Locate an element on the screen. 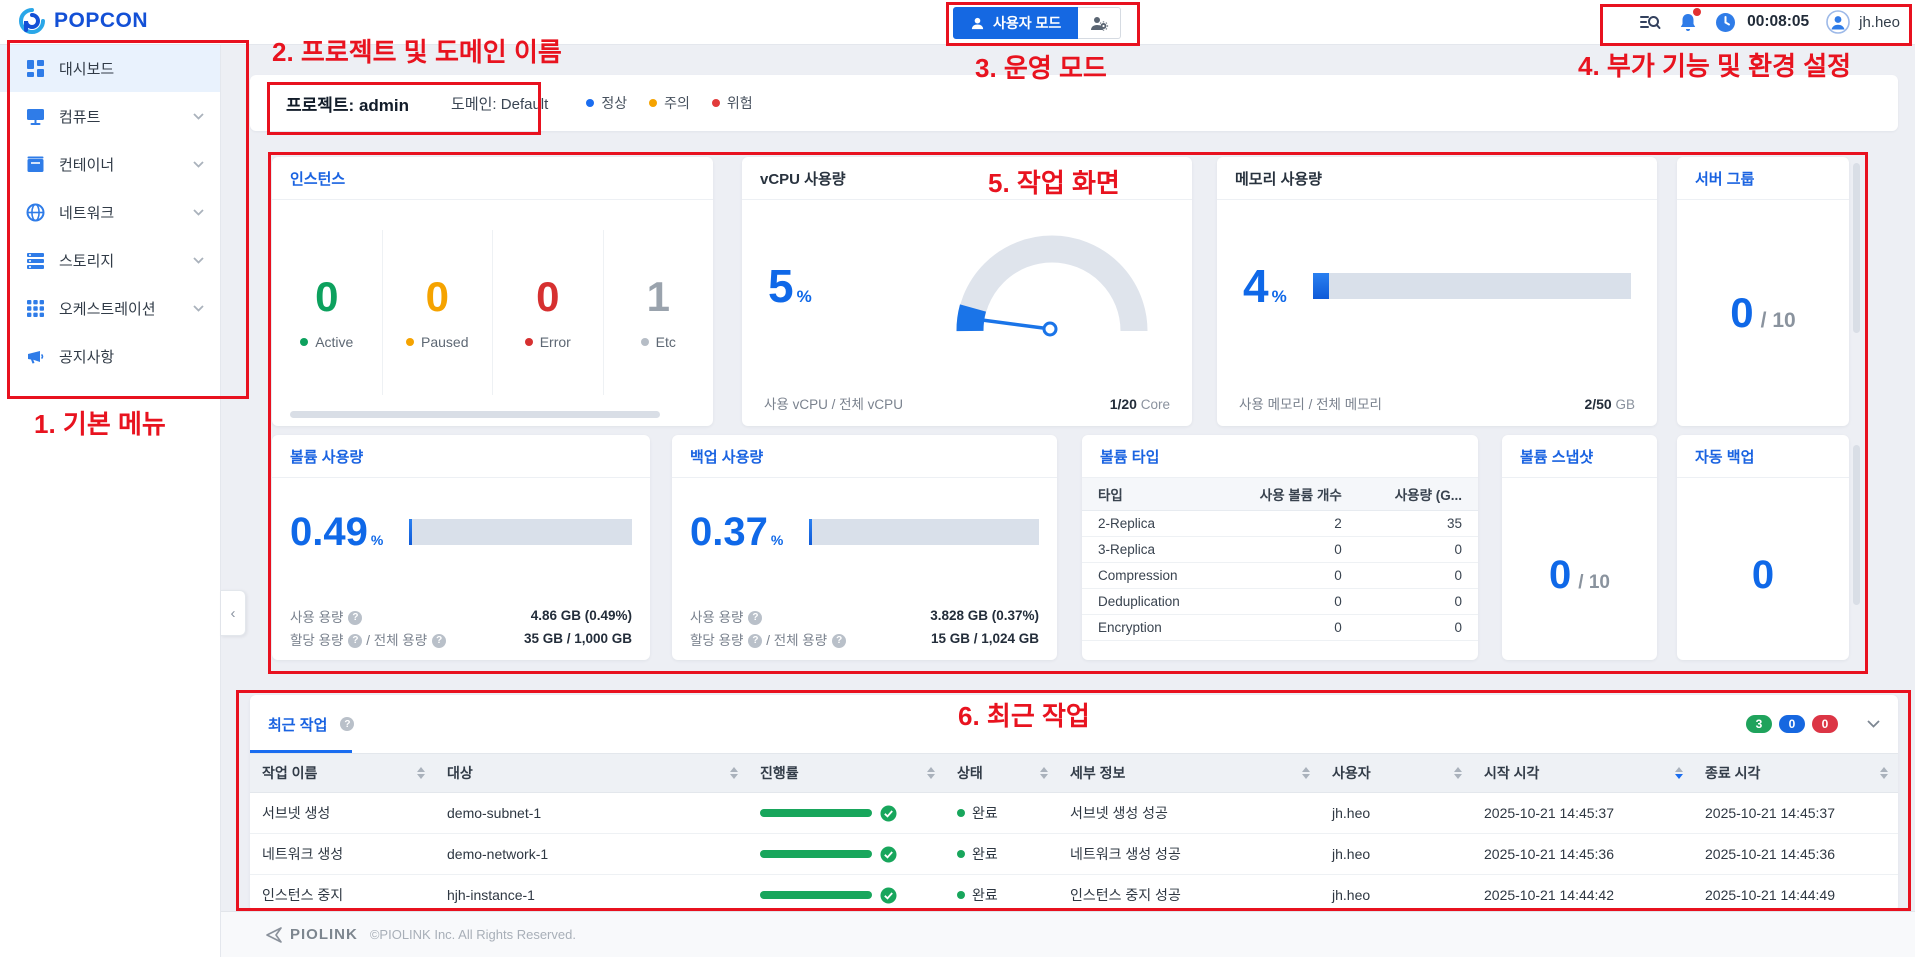 Image resolution: width=1915 pixels, height=957 pixels. grid-icon is located at coordinates (35, 308).